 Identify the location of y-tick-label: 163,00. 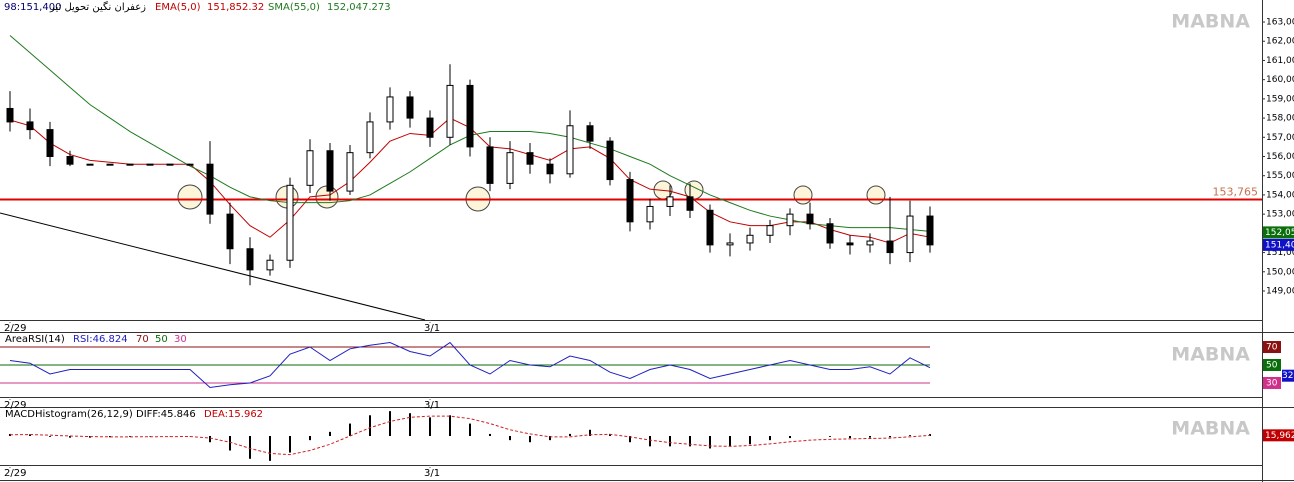
(1280, 23).